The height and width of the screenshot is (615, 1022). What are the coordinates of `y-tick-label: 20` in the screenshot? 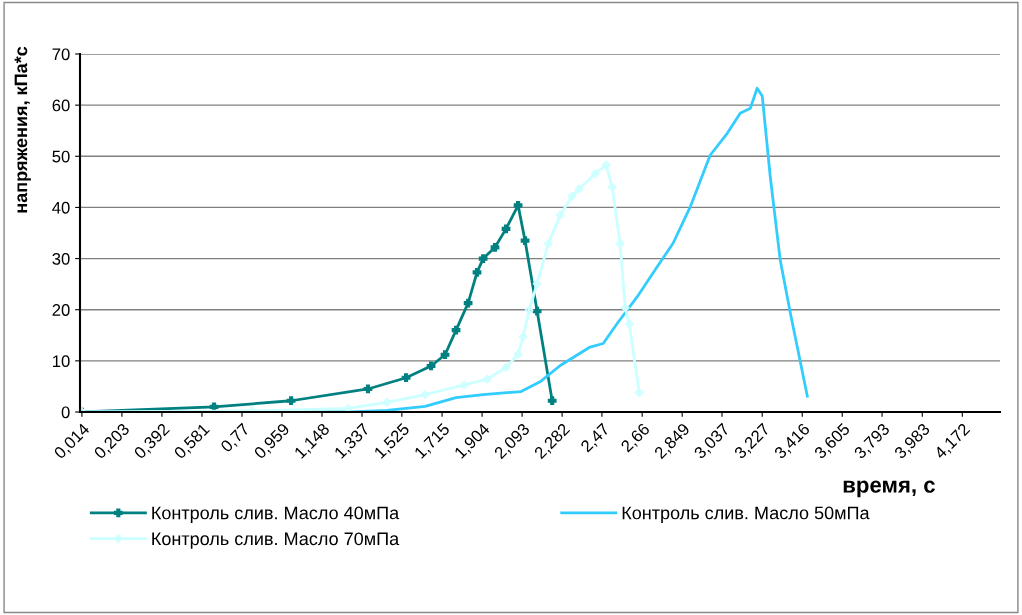 It's located at (61, 310).